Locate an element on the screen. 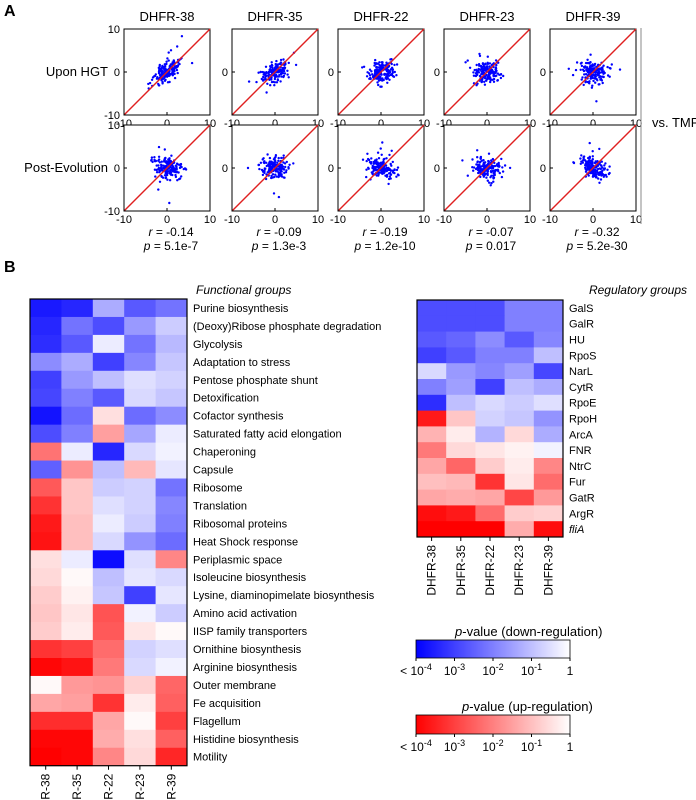 This screenshot has height=800, width=696. colorbar-down-title: p-value (down-regulation) is located at coordinates (528, 631).